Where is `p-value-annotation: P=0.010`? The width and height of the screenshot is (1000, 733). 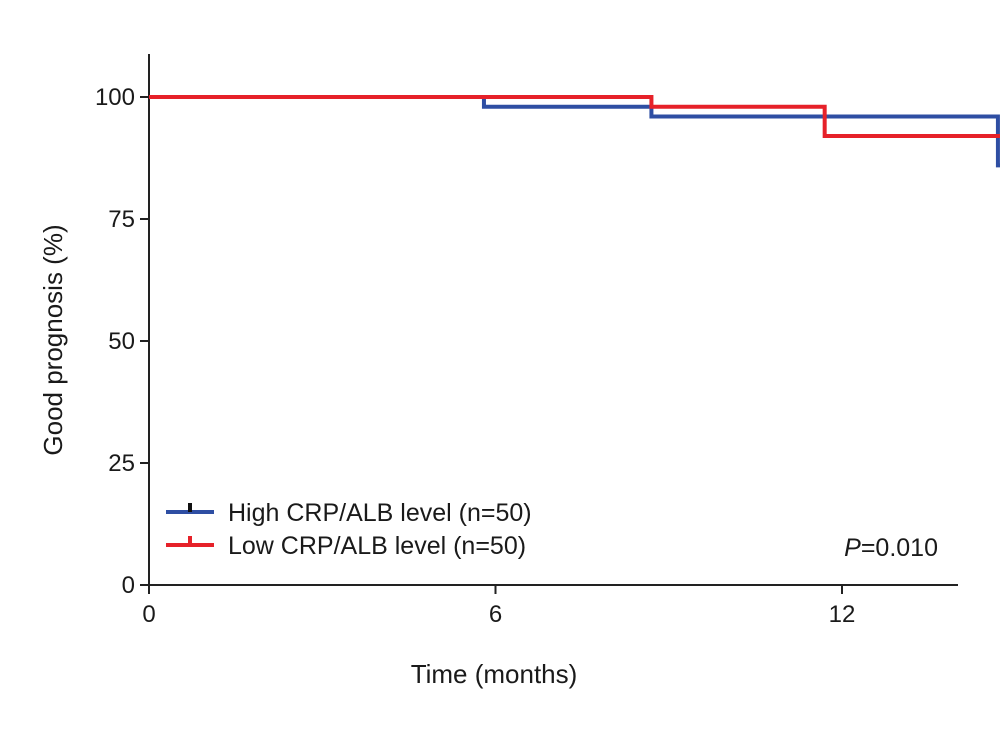 p-value-annotation: P=0.010 is located at coordinates (891, 548).